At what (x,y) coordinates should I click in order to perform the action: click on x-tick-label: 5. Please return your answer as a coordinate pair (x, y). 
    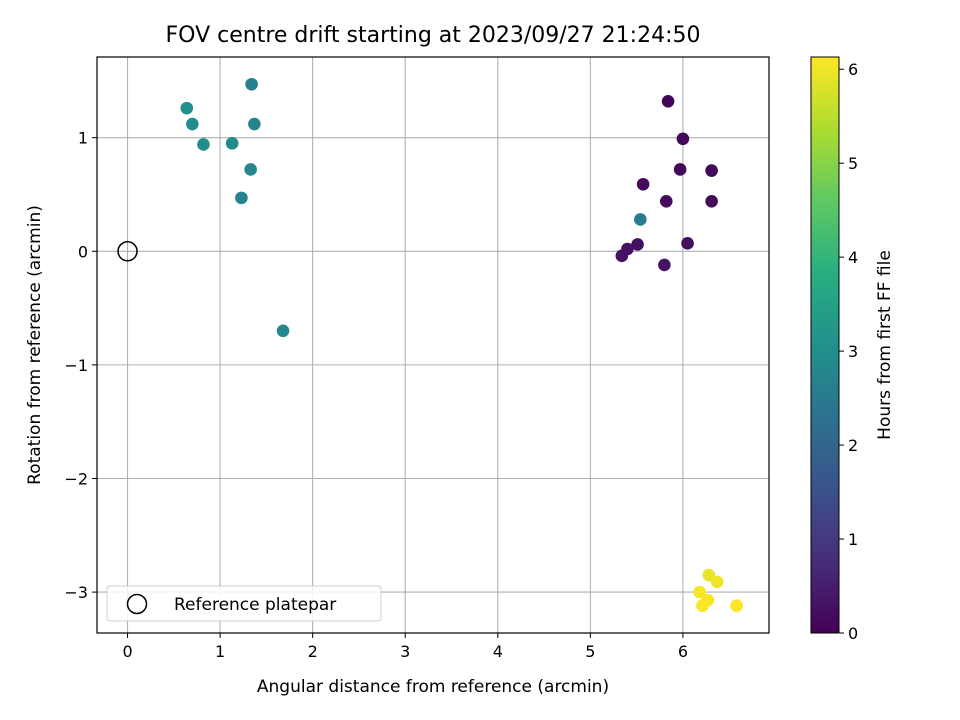
    Looking at the image, I should click on (590, 651).